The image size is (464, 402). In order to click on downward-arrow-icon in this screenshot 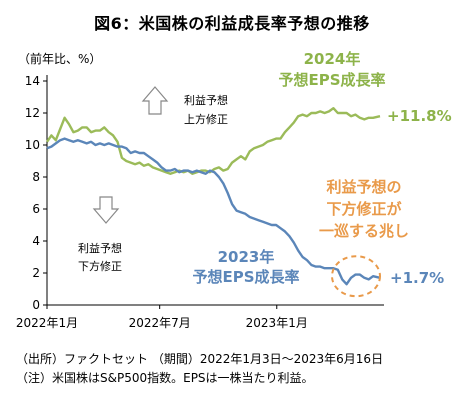, I will do `click(106, 210)`.